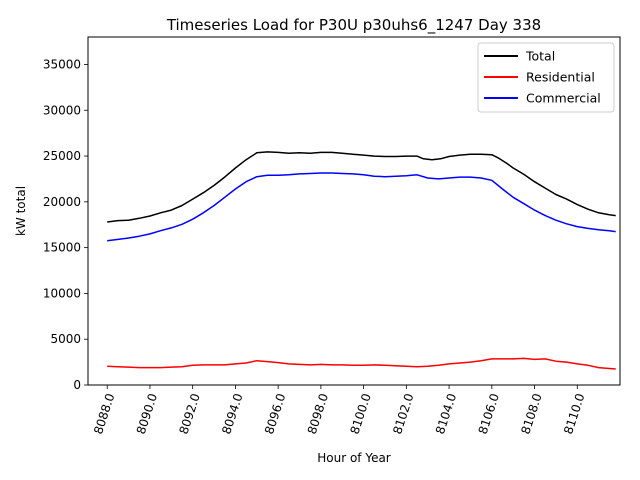 This screenshot has width=640, height=480. I want to click on y-axis-ticks: 0 5000 10000 15000 20000 25000 30000 35000, so click(65, 224).